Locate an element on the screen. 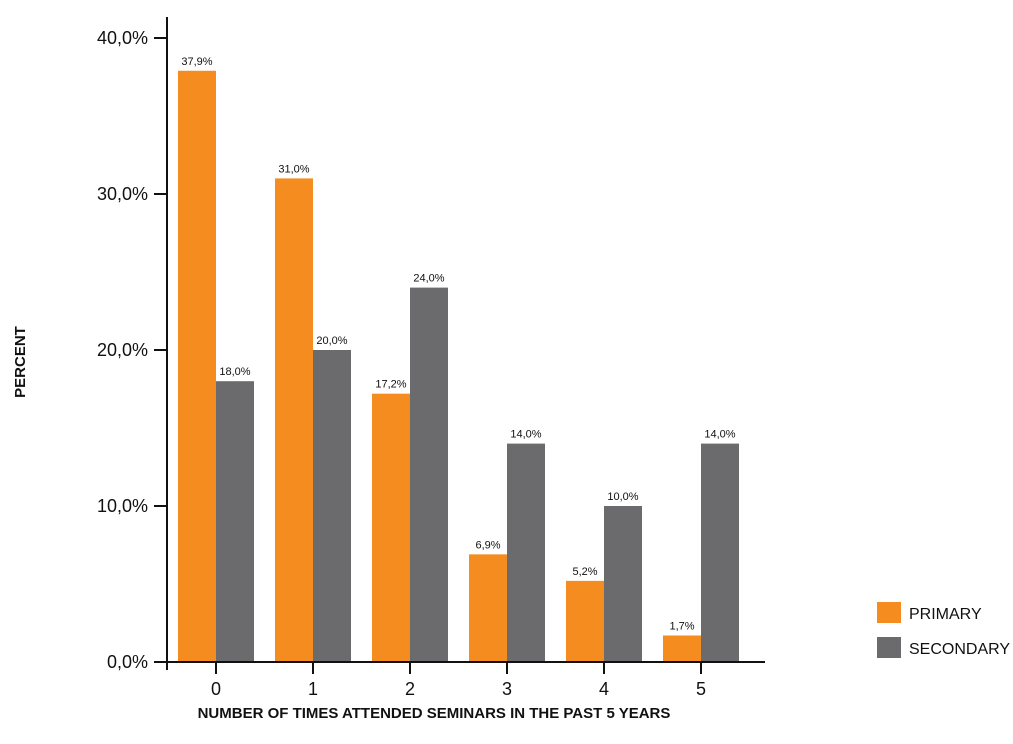  x-tick-label: 4 is located at coordinates (604, 689).